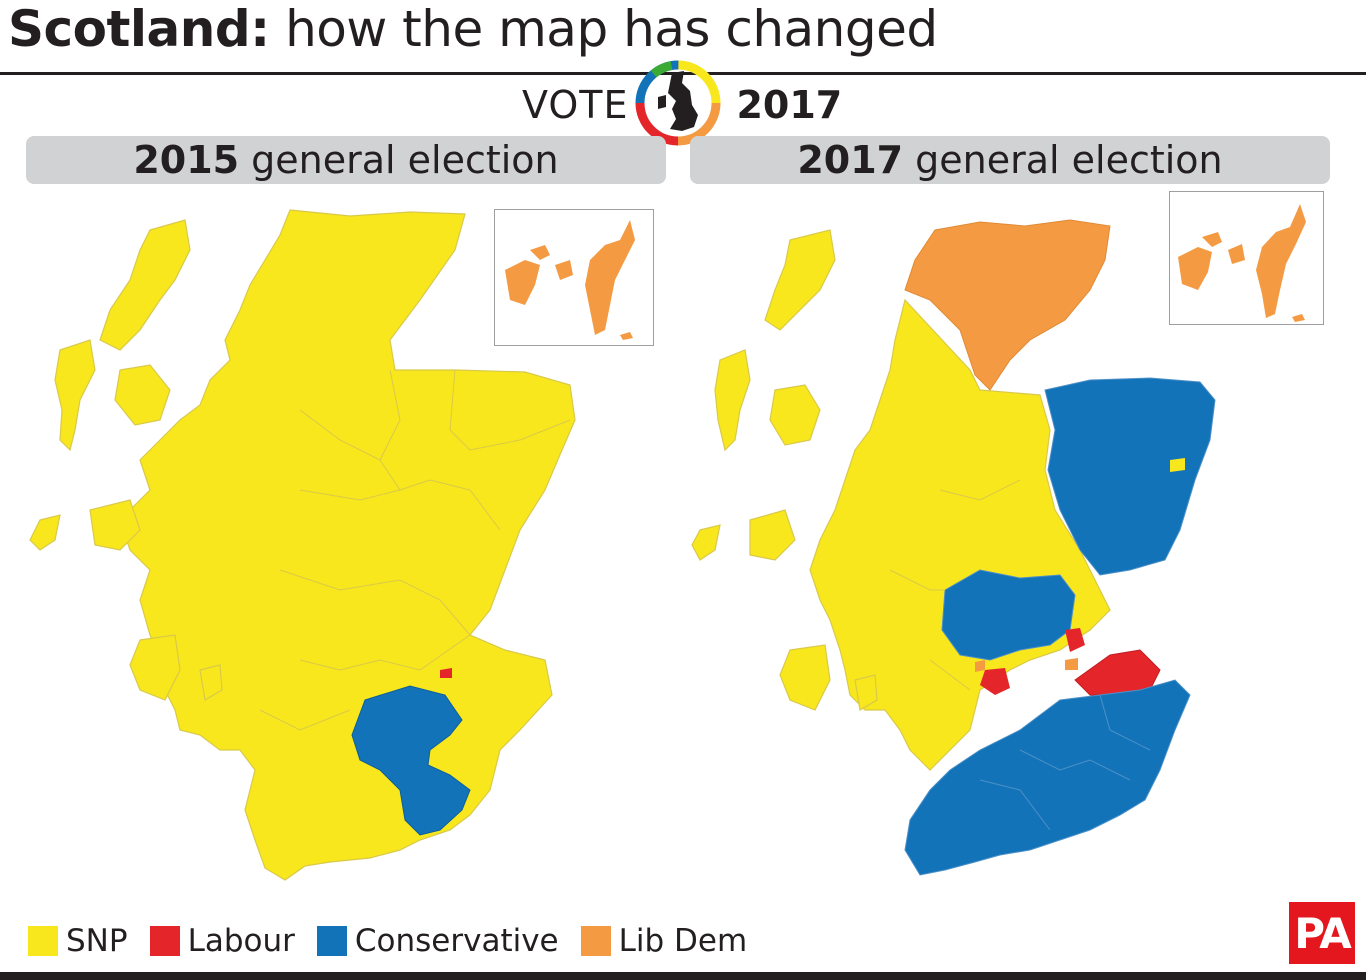 This screenshot has width=1366, height=980. Describe the element at coordinates (960, 534) in the screenshot. I see `map-2017-mainland-snp` at that location.